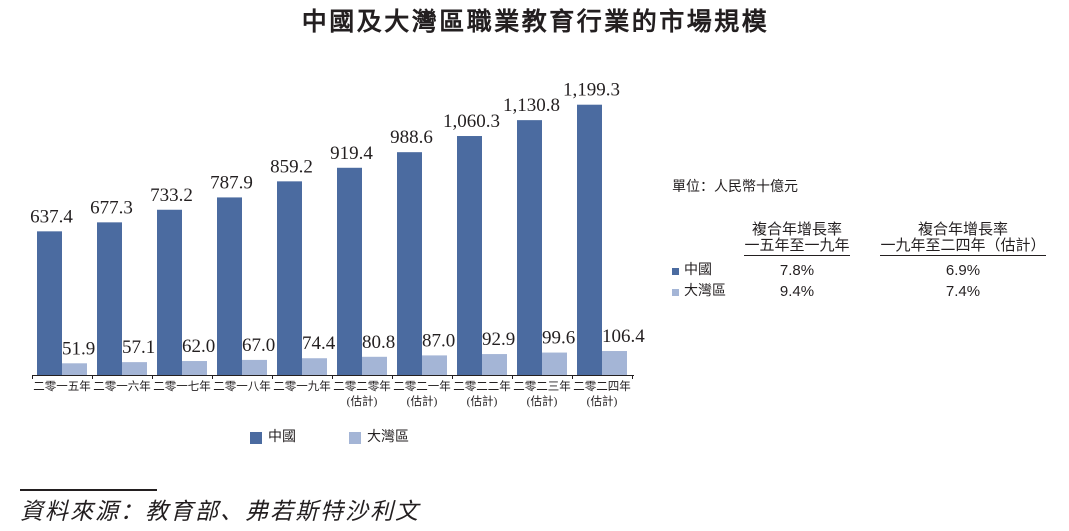  I want to click on x-tick-label-1: 二零一五年, so click(62, 386).